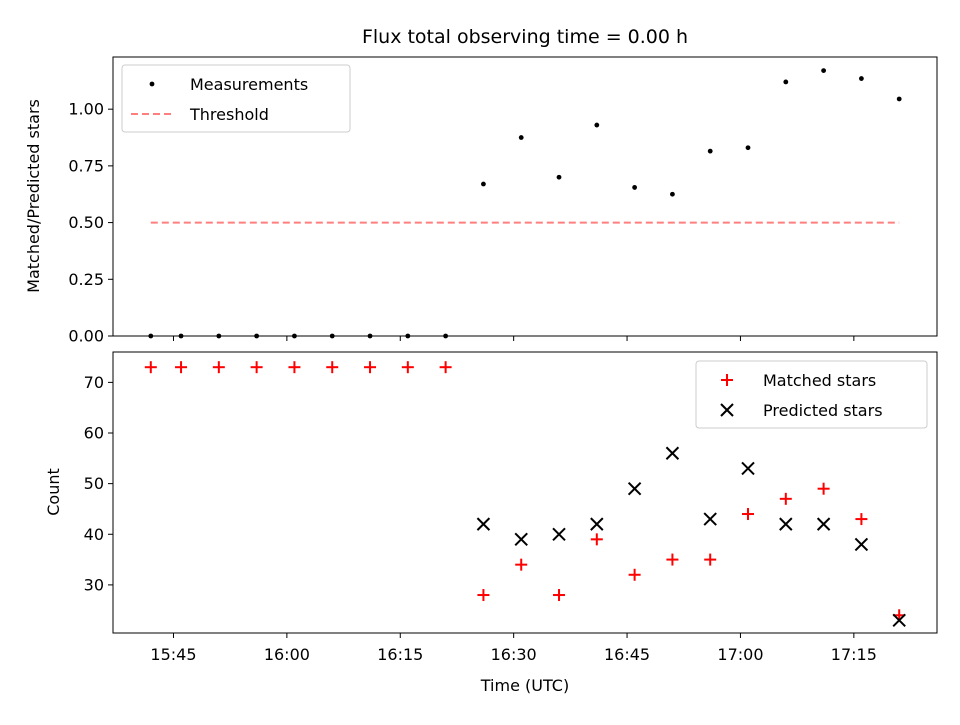  What do you see at coordinates (86, 336) in the screenshot?
I see `top-y-tick-label: 0.00` at bounding box center [86, 336].